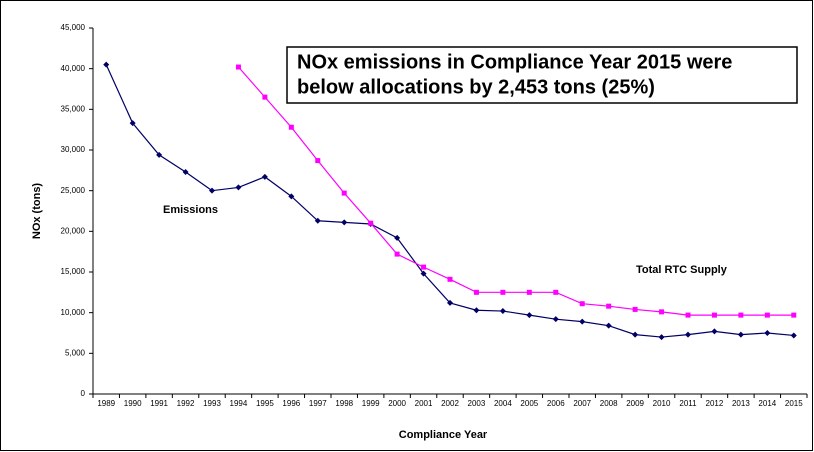 This screenshot has height=452, width=814. Describe the element at coordinates (239, 403) in the screenshot. I see `x-tick-label: 1994` at that location.